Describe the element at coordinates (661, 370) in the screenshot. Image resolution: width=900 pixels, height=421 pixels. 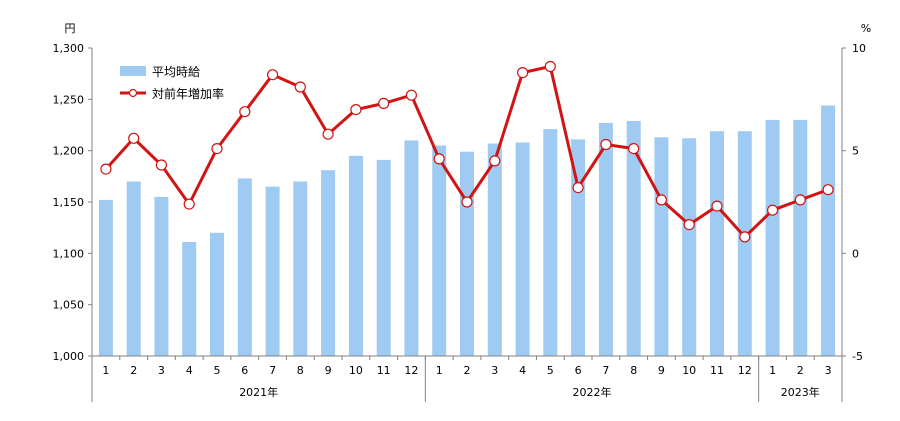
I see `x-tick-label: 9` at that location.